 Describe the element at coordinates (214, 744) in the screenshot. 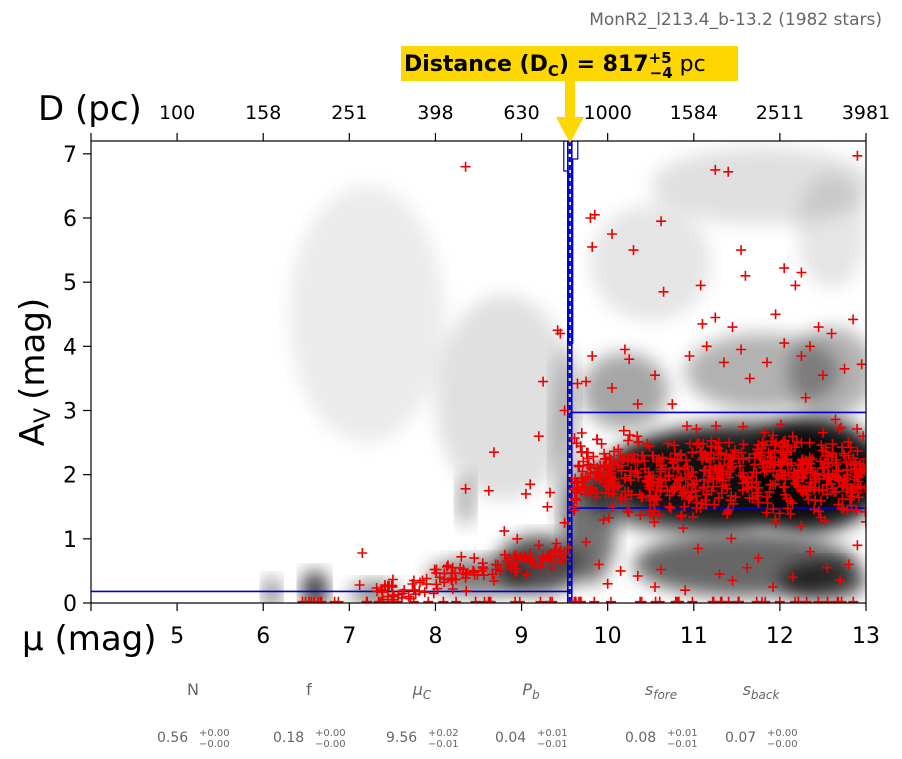

I see `param-err-minus: −0.00` at that location.